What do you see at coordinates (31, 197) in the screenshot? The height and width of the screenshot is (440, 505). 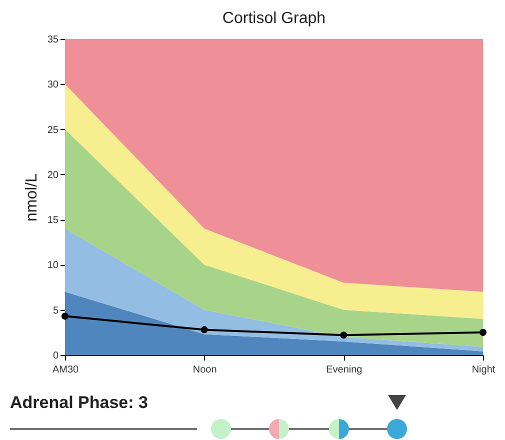 I see `y-axis-title: nmol/L` at bounding box center [31, 197].